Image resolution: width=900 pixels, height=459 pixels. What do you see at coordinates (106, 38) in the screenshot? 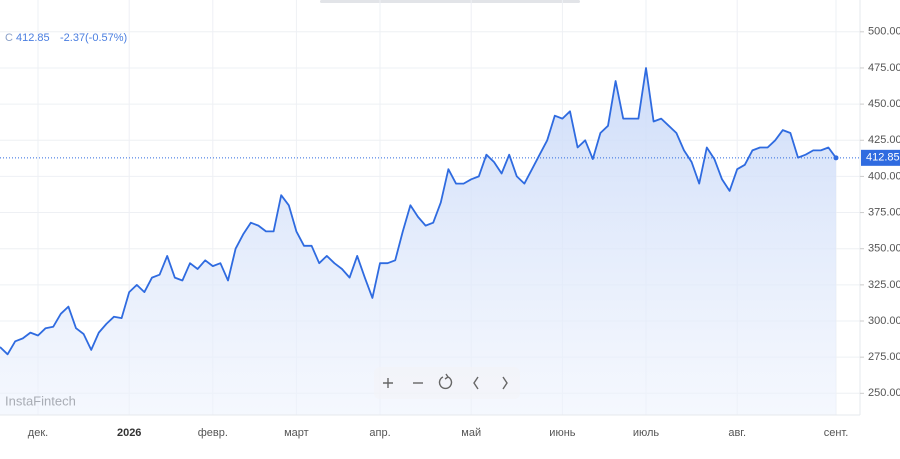
I see `change-pct: (-0.57%)` at bounding box center [106, 38].